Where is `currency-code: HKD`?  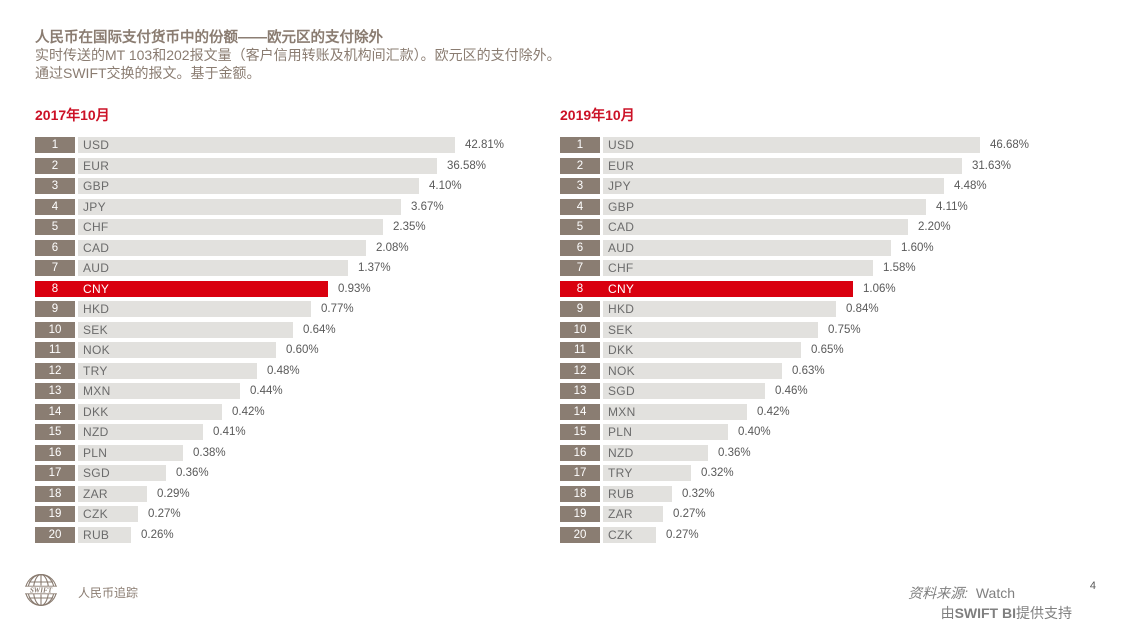 currency-code: HKD is located at coordinates (96, 309).